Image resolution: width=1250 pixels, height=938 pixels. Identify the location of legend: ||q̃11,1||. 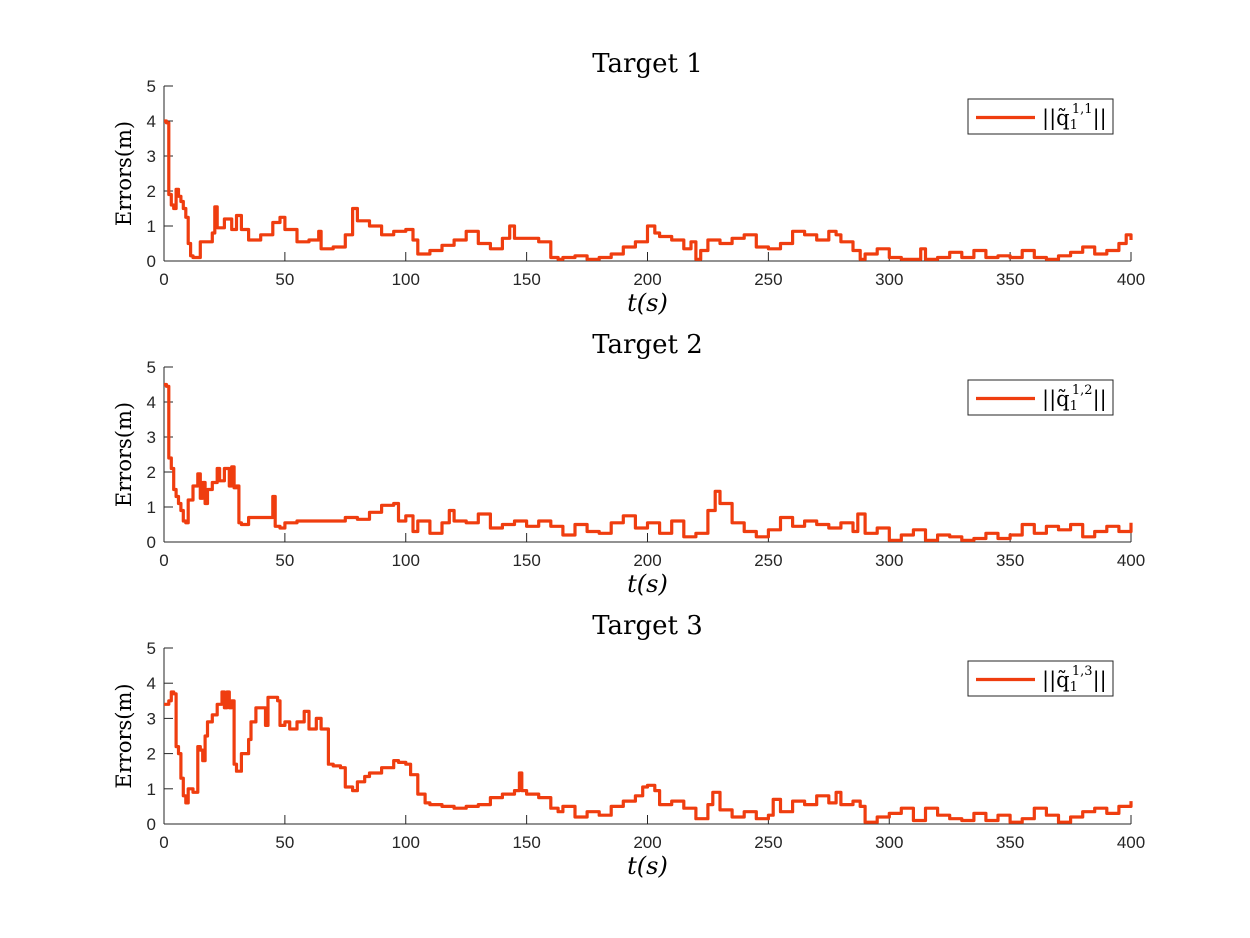
(1040, 116).